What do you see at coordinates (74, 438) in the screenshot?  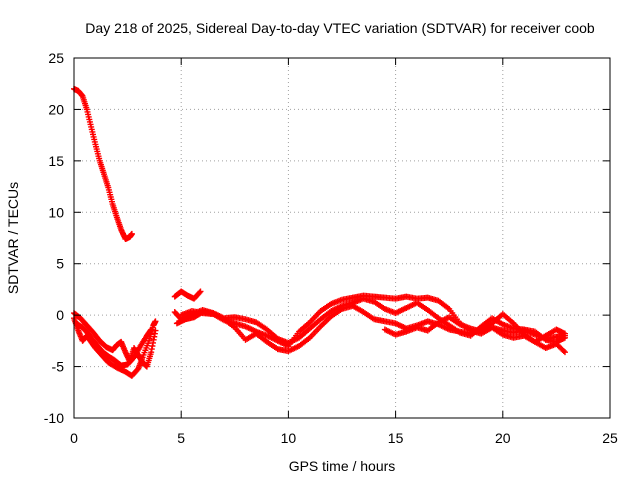 I see `x-tick-label: 0` at bounding box center [74, 438].